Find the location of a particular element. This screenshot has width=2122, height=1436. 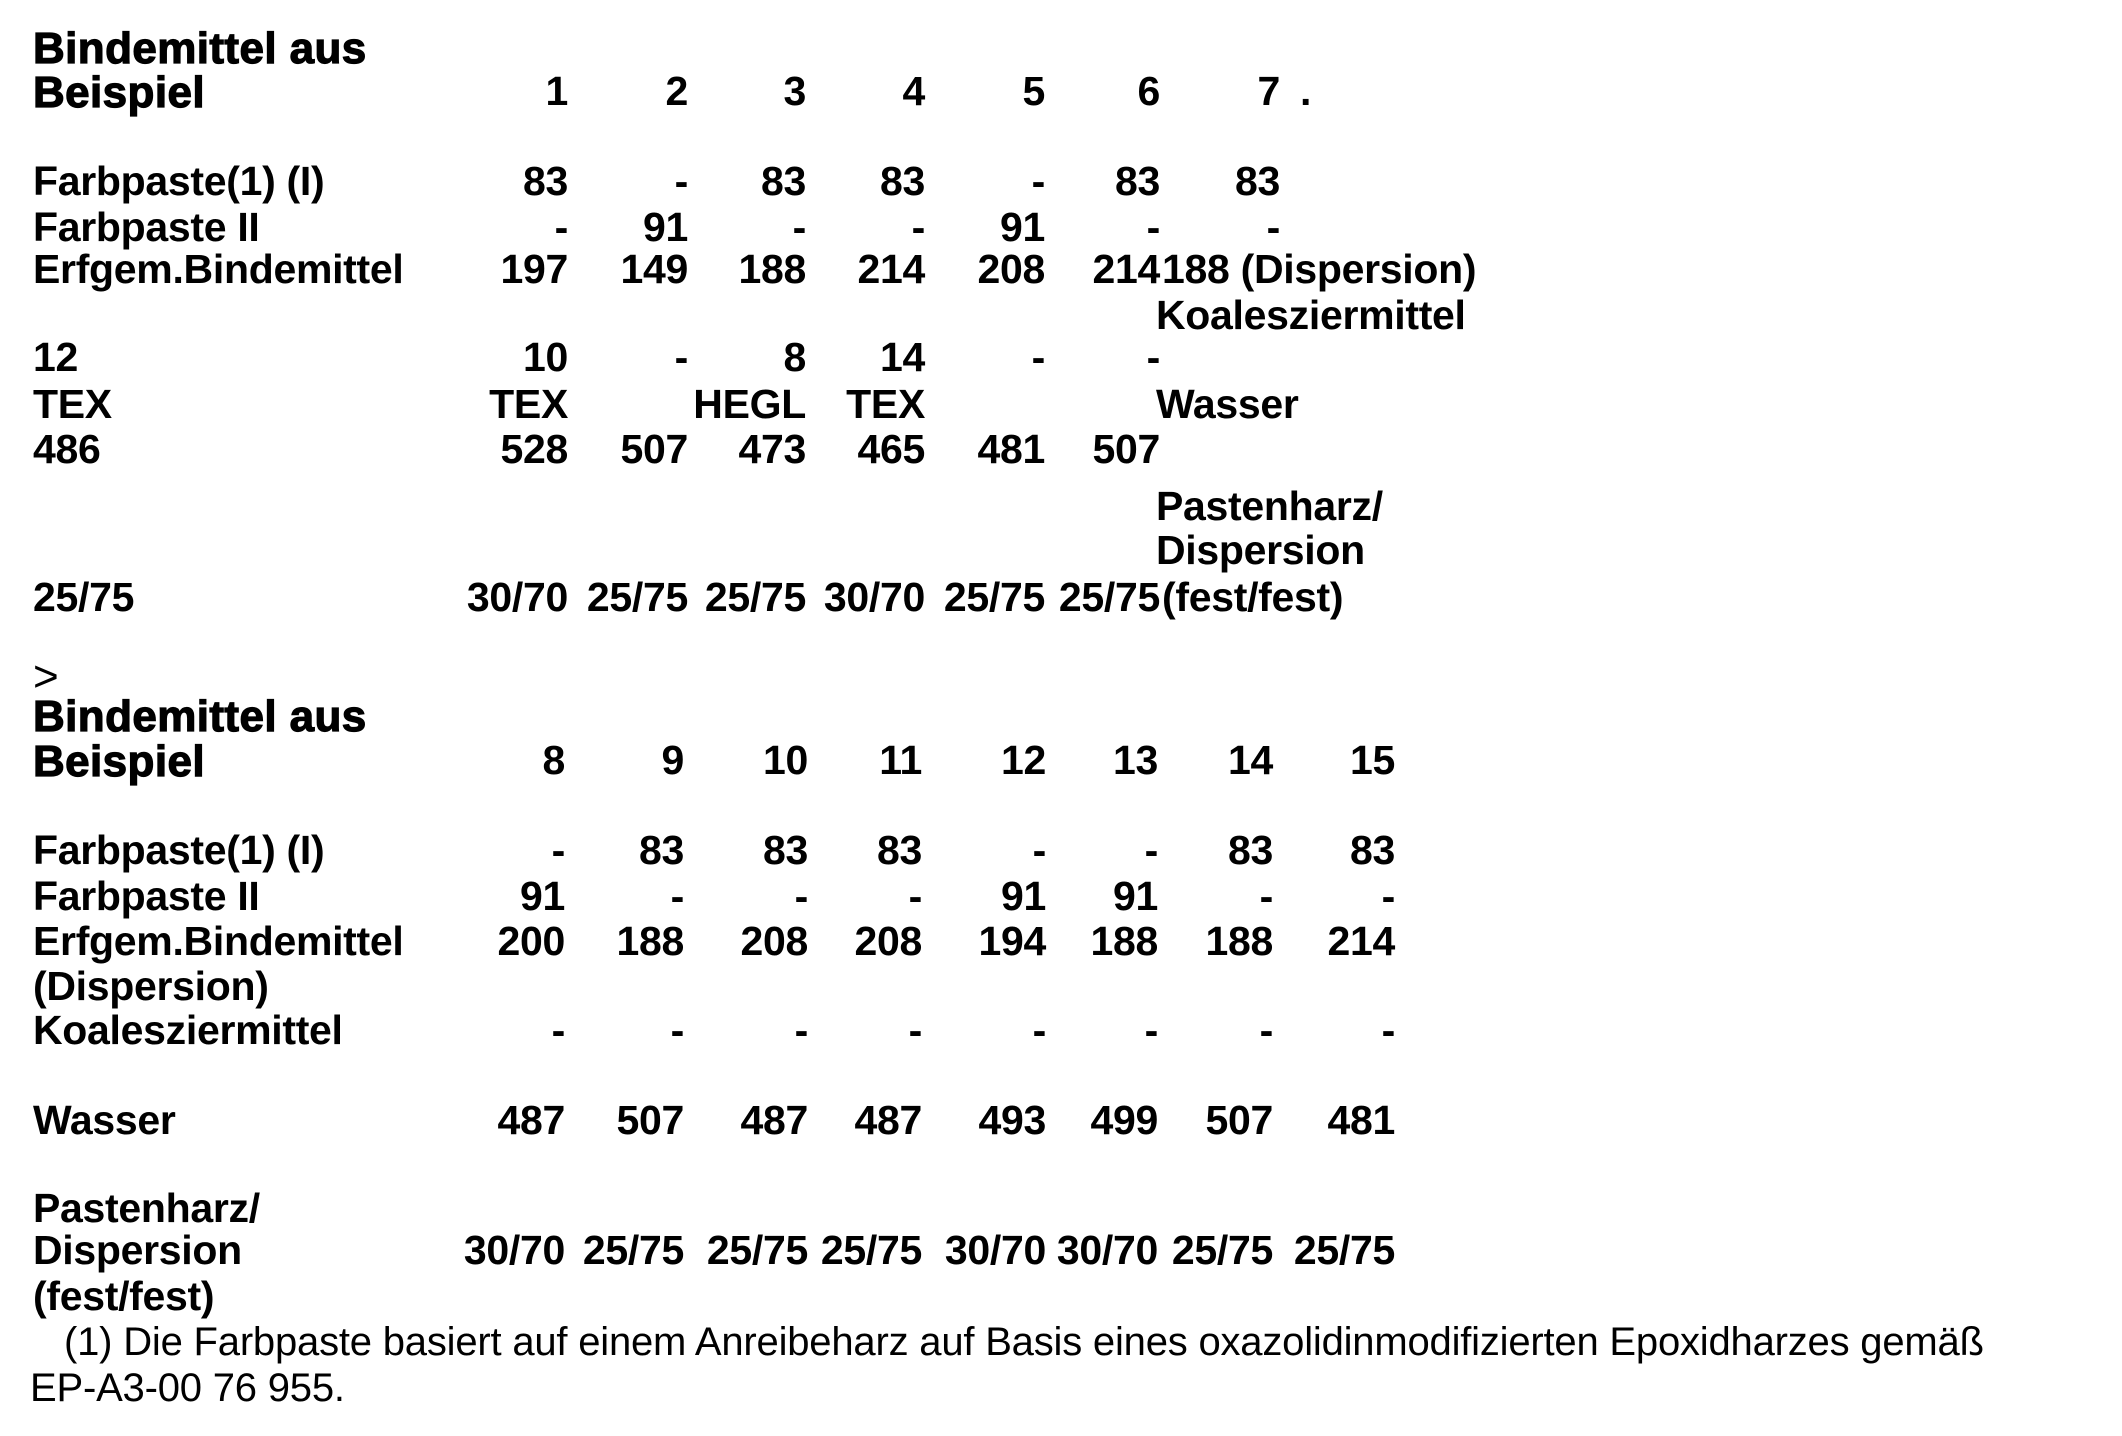

side-label: Koalesziermittel is located at coordinates (1311, 315).